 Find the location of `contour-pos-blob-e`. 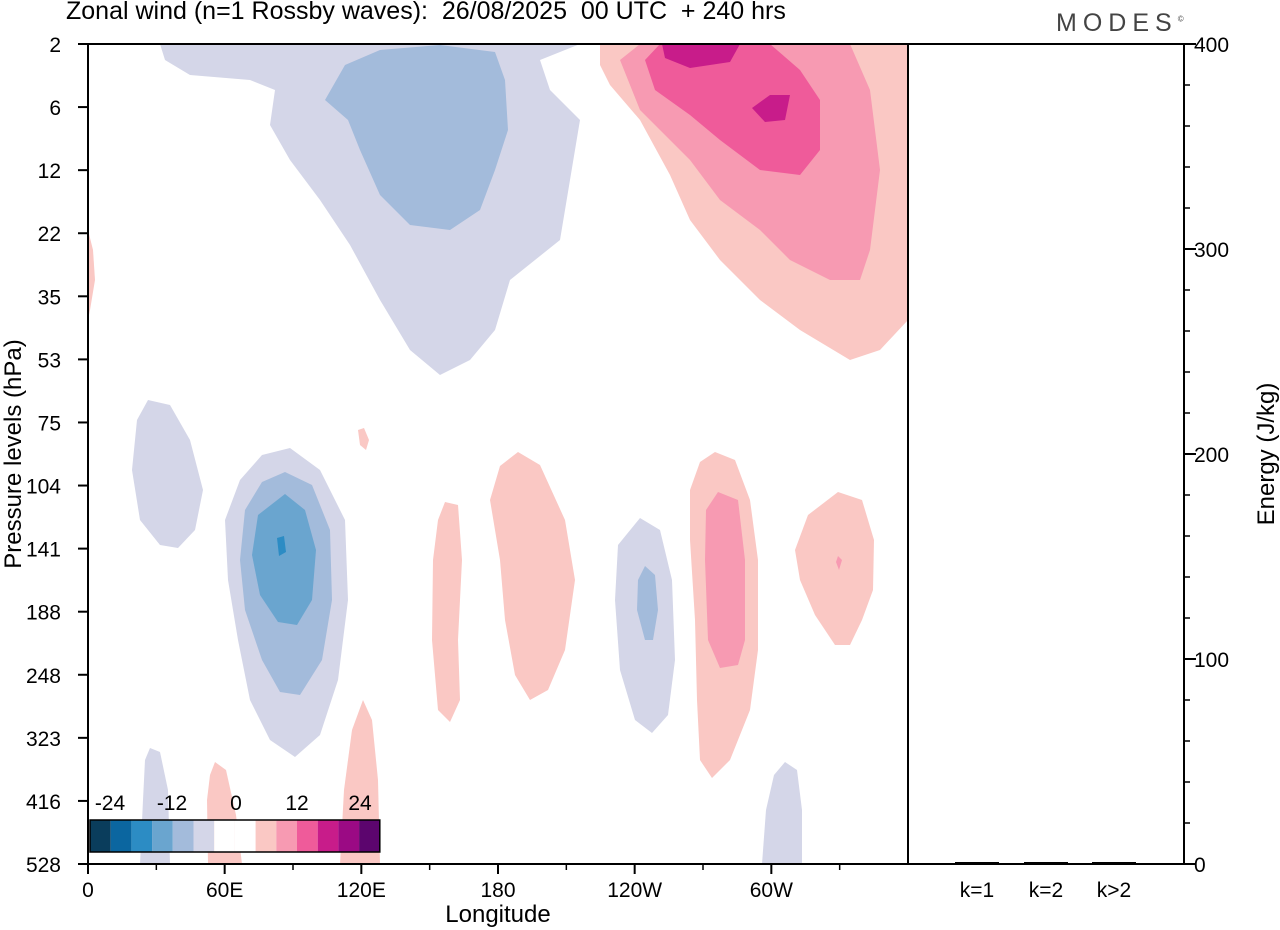

contour-pos-blob-e is located at coordinates (834, 568).